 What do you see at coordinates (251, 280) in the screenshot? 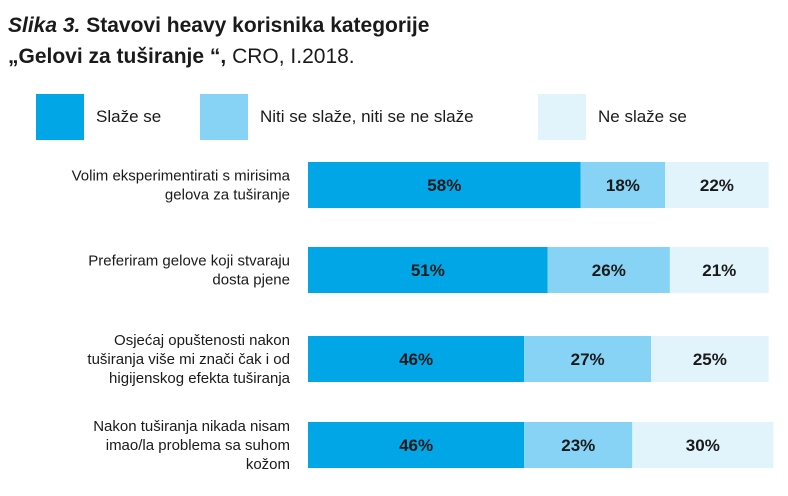
I see `category-label-line: dosta pjene` at bounding box center [251, 280].